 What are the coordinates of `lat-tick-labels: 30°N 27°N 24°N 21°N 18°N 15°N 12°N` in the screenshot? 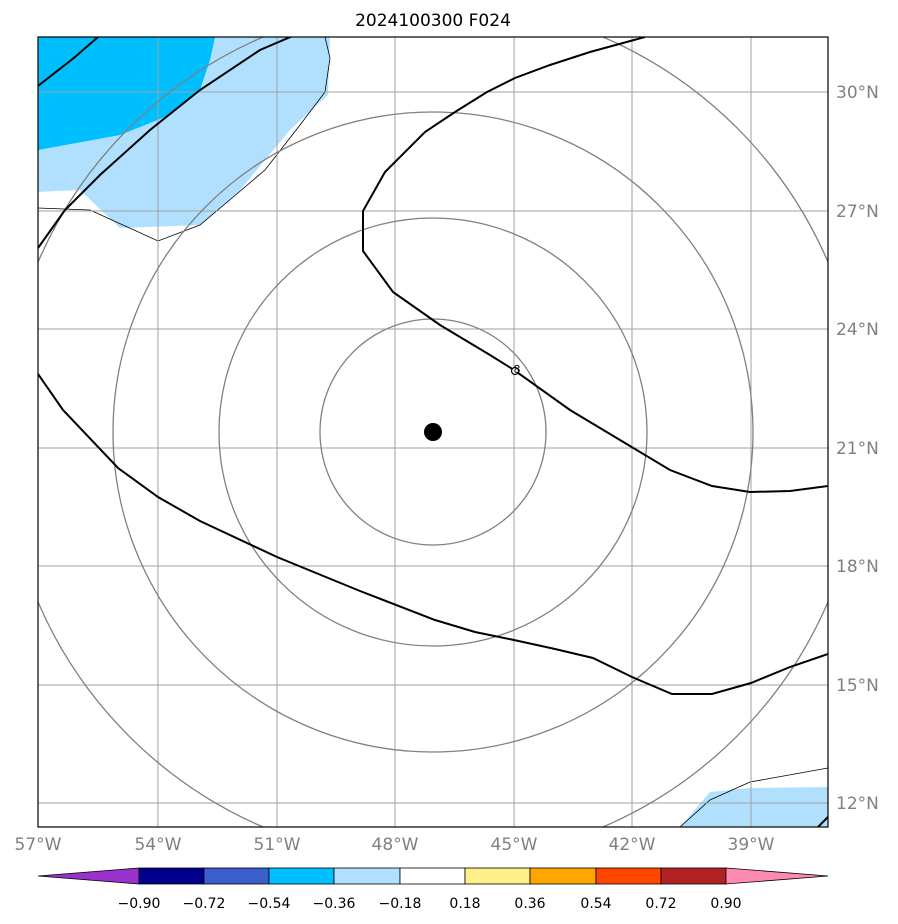 It's located at (857, 448).